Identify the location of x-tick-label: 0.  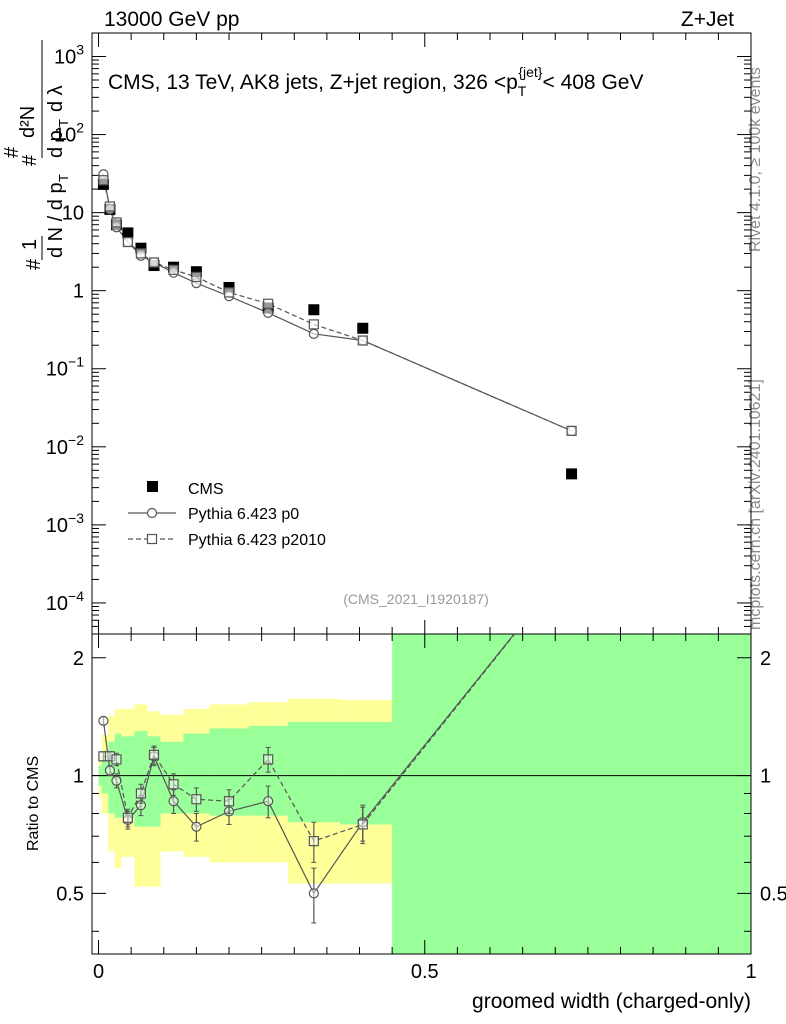
(98, 972).